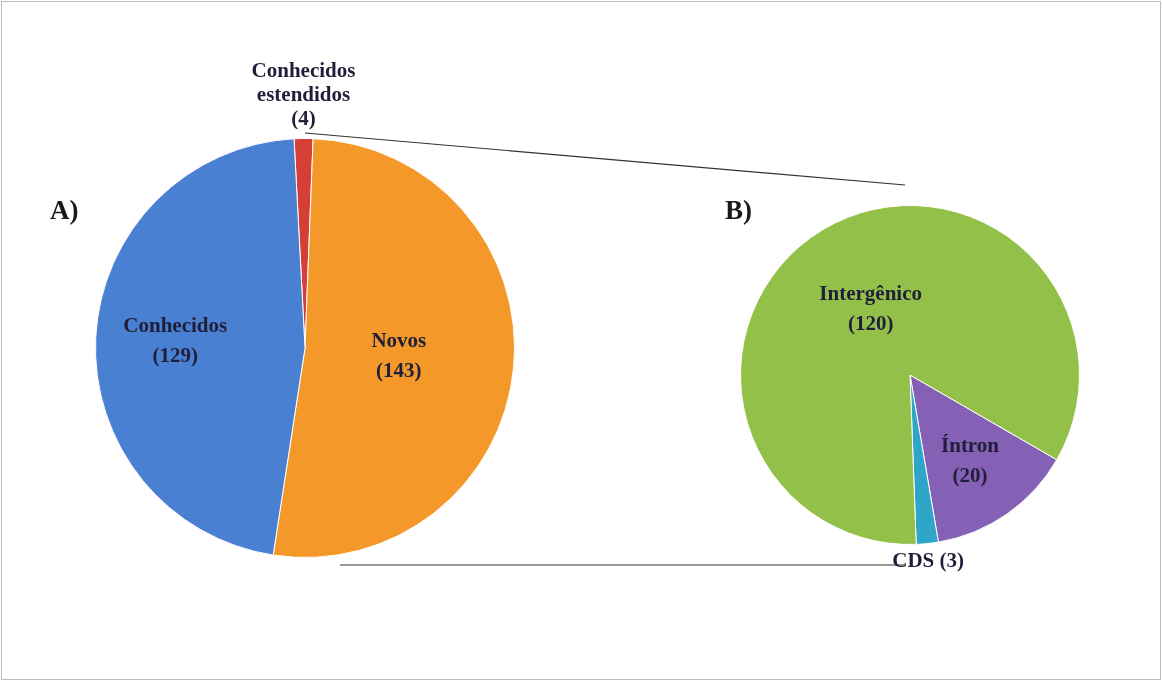  Describe the element at coordinates (64, 210) in the screenshot. I see `text: A)` at that location.